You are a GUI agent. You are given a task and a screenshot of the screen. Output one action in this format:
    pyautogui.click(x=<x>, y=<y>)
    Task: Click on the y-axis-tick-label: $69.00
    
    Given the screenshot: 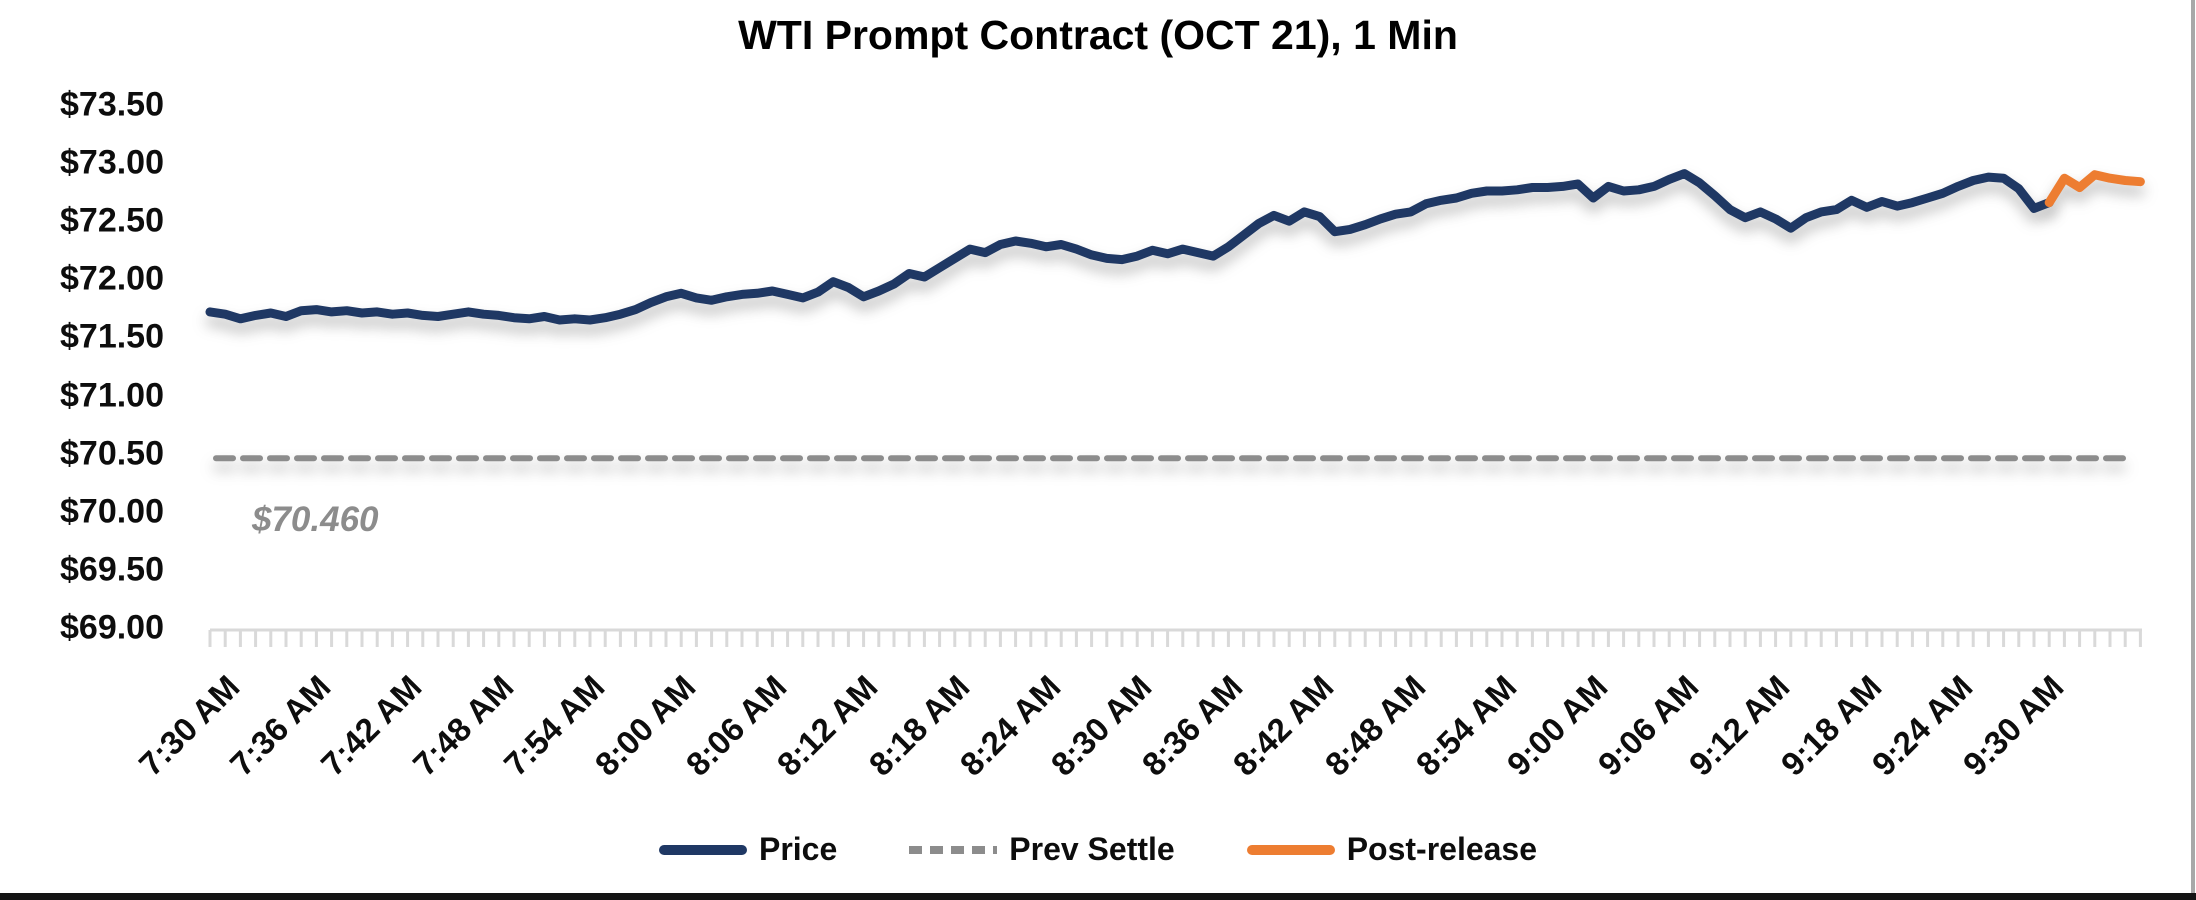 What is the action you would take?
    pyautogui.click(x=112, y=627)
    